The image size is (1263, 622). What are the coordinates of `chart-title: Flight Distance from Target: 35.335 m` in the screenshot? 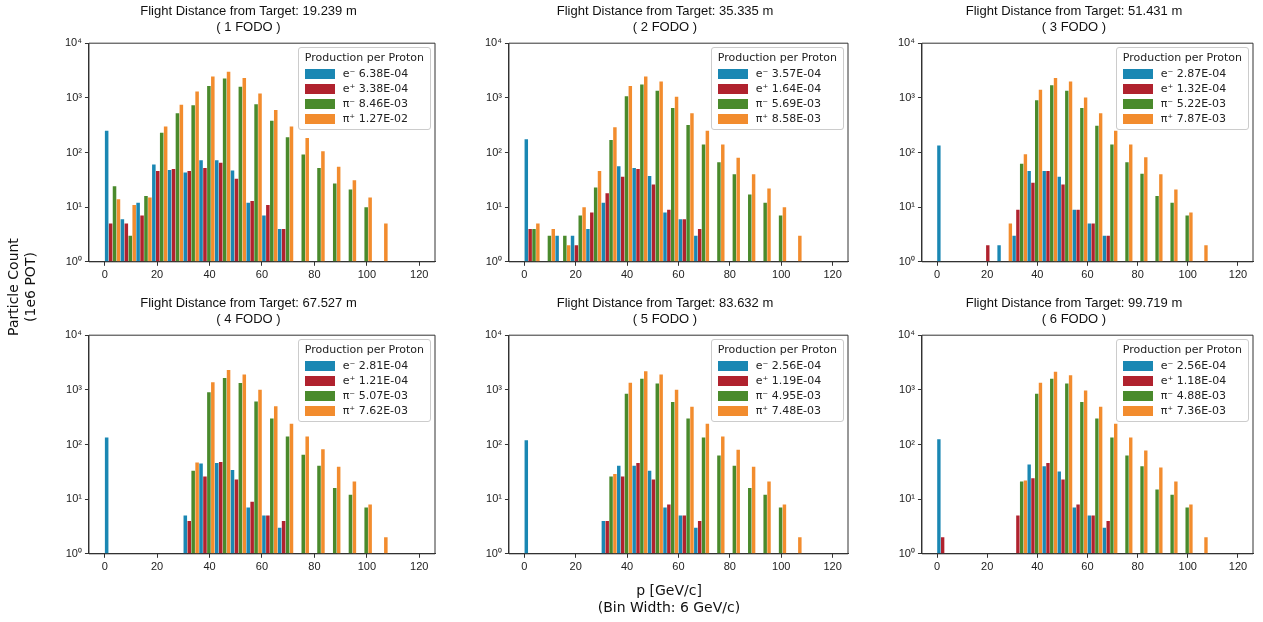 It's located at (665, 11).